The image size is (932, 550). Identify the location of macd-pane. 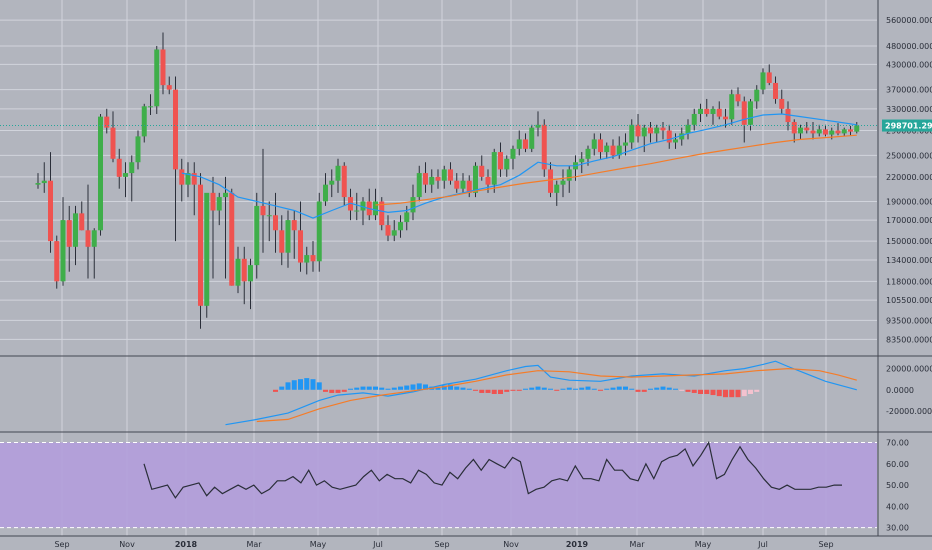
(541, 393).